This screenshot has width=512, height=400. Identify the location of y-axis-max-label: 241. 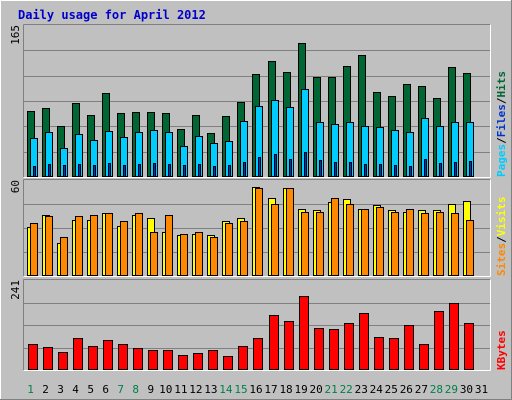
(15, 290).